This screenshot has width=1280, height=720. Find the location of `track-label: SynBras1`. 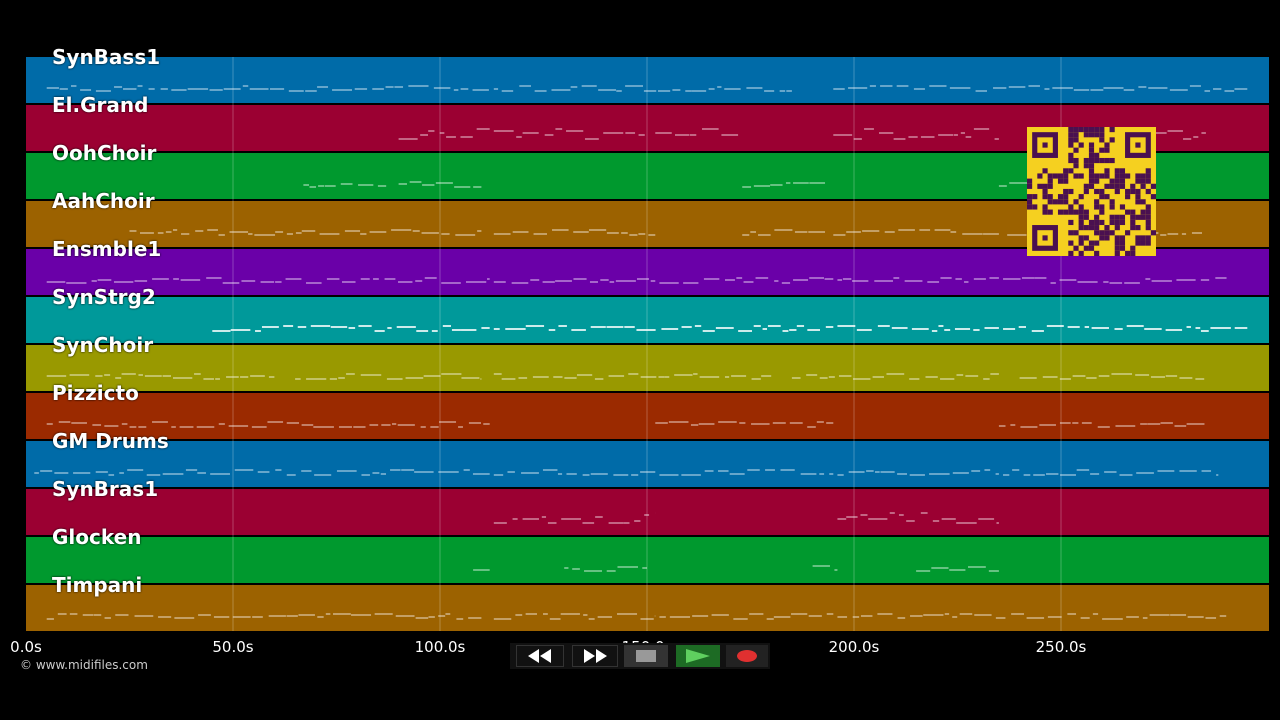

track-label: SynBras1 is located at coordinates (105, 489).